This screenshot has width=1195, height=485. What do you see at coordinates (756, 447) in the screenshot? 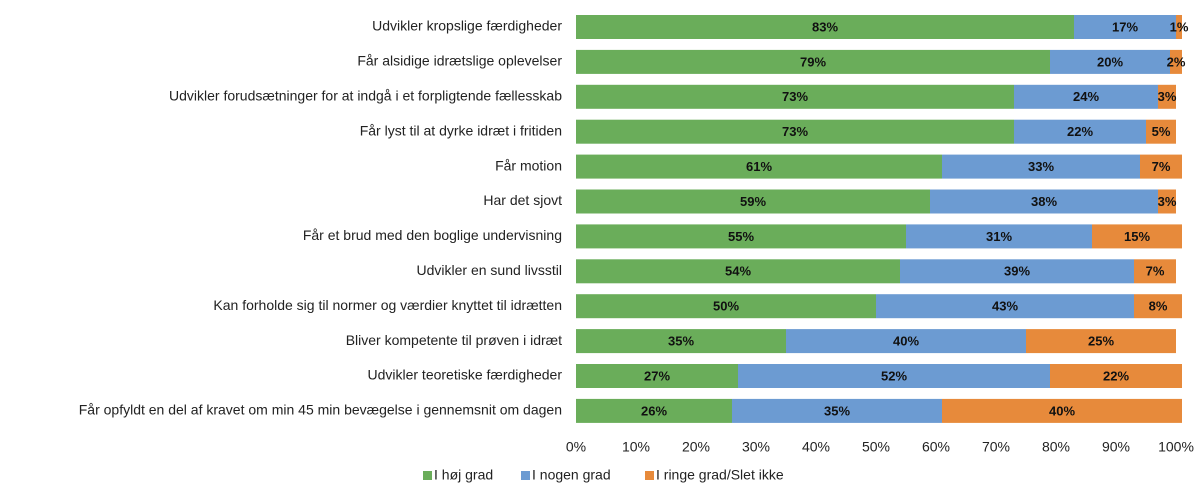
I see `x-tick-label: 30%` at bounding box center [756, 447].